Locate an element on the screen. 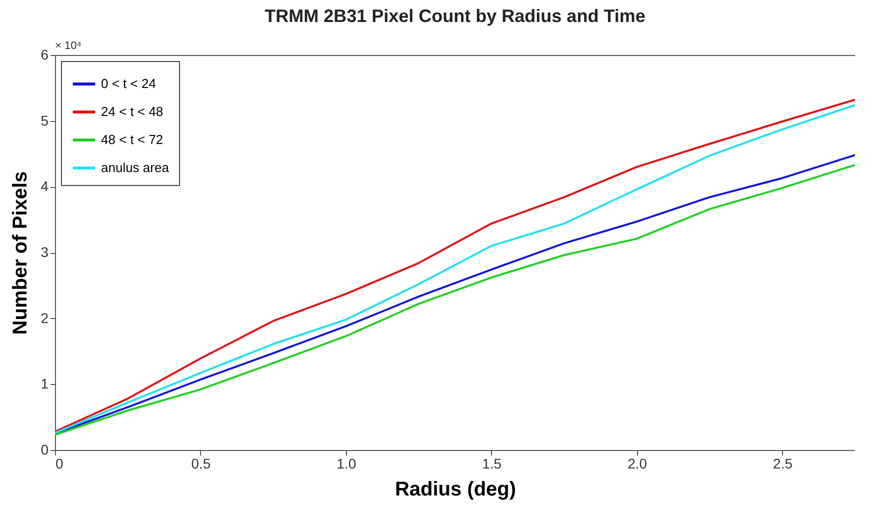 This screenshot has height=525, width=880. y-tick-label: 2 is located at coordinates (44, 318).